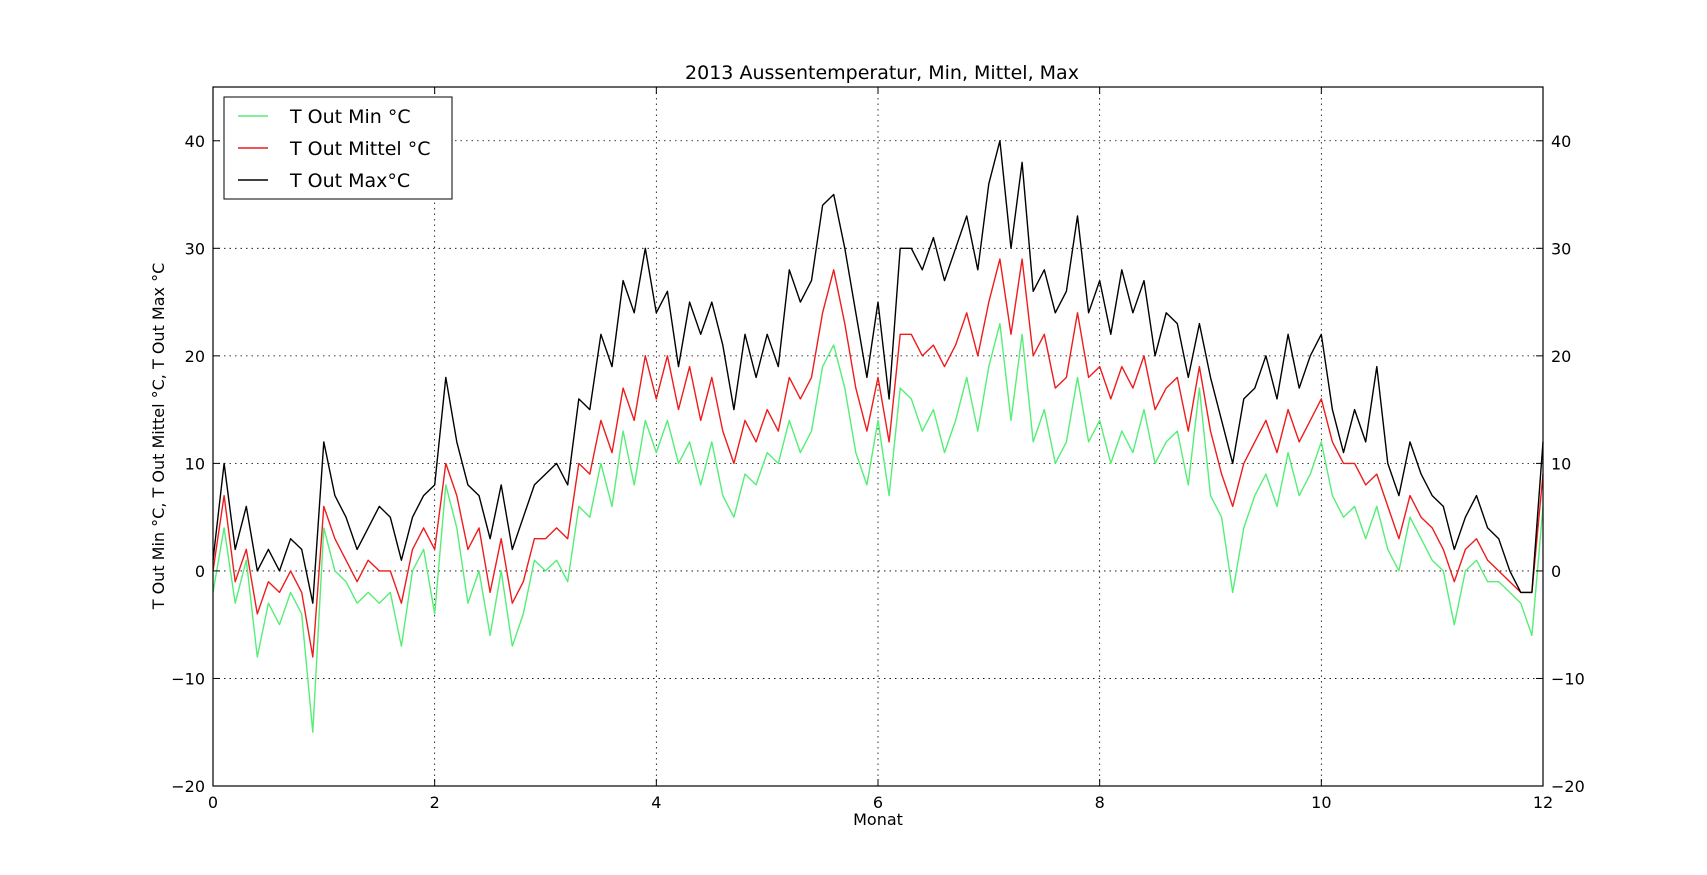 The height and width of the screenshot is (875, 1707). I want to click on legend-label: T Out Mittel °C, so click(359, 149).